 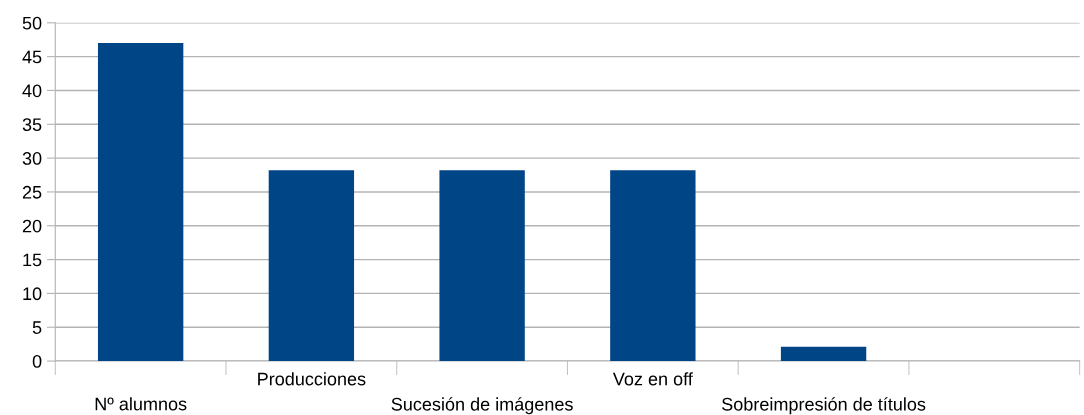 What do you see at coordinates (32, 91) in the screenshot?
I see `y-tick-label: 40` at bounding box center [32, 91].